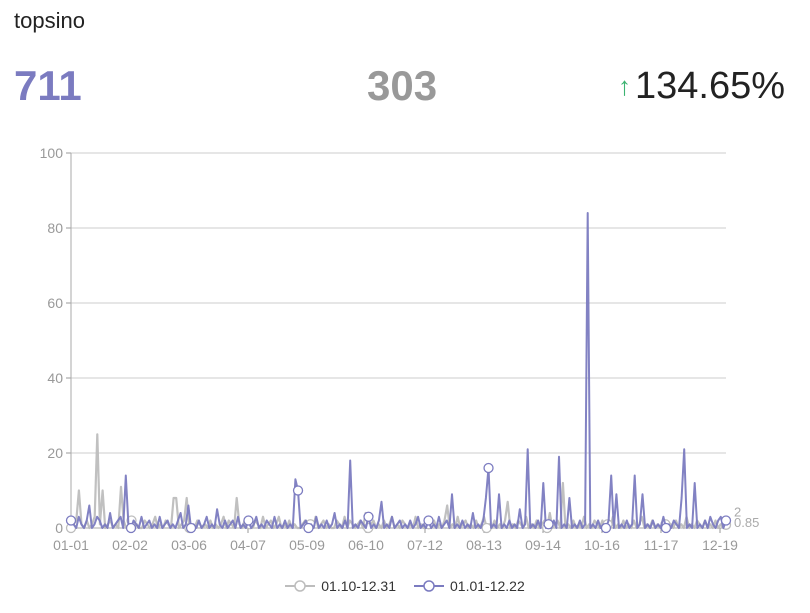  What do you see at coordinates (737, 512) in the screenshot?
I see `series-end-label: 2` at bounding box center [737, 512].